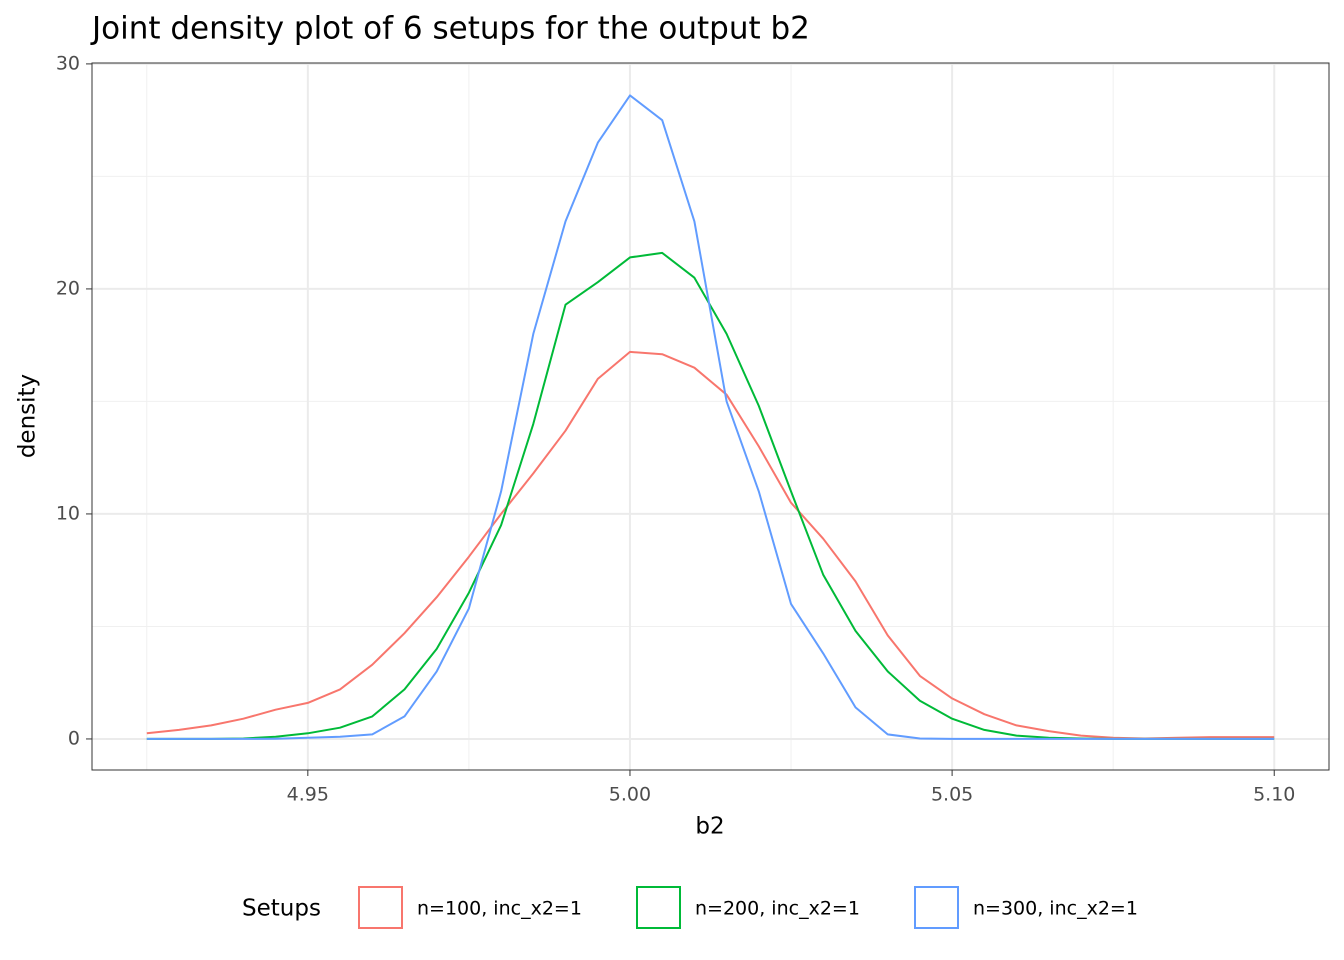  Describe the element at coordinates (1055, 909) in the screenshot. I see `legend-label: n=300, inc_x2=1` at that location.